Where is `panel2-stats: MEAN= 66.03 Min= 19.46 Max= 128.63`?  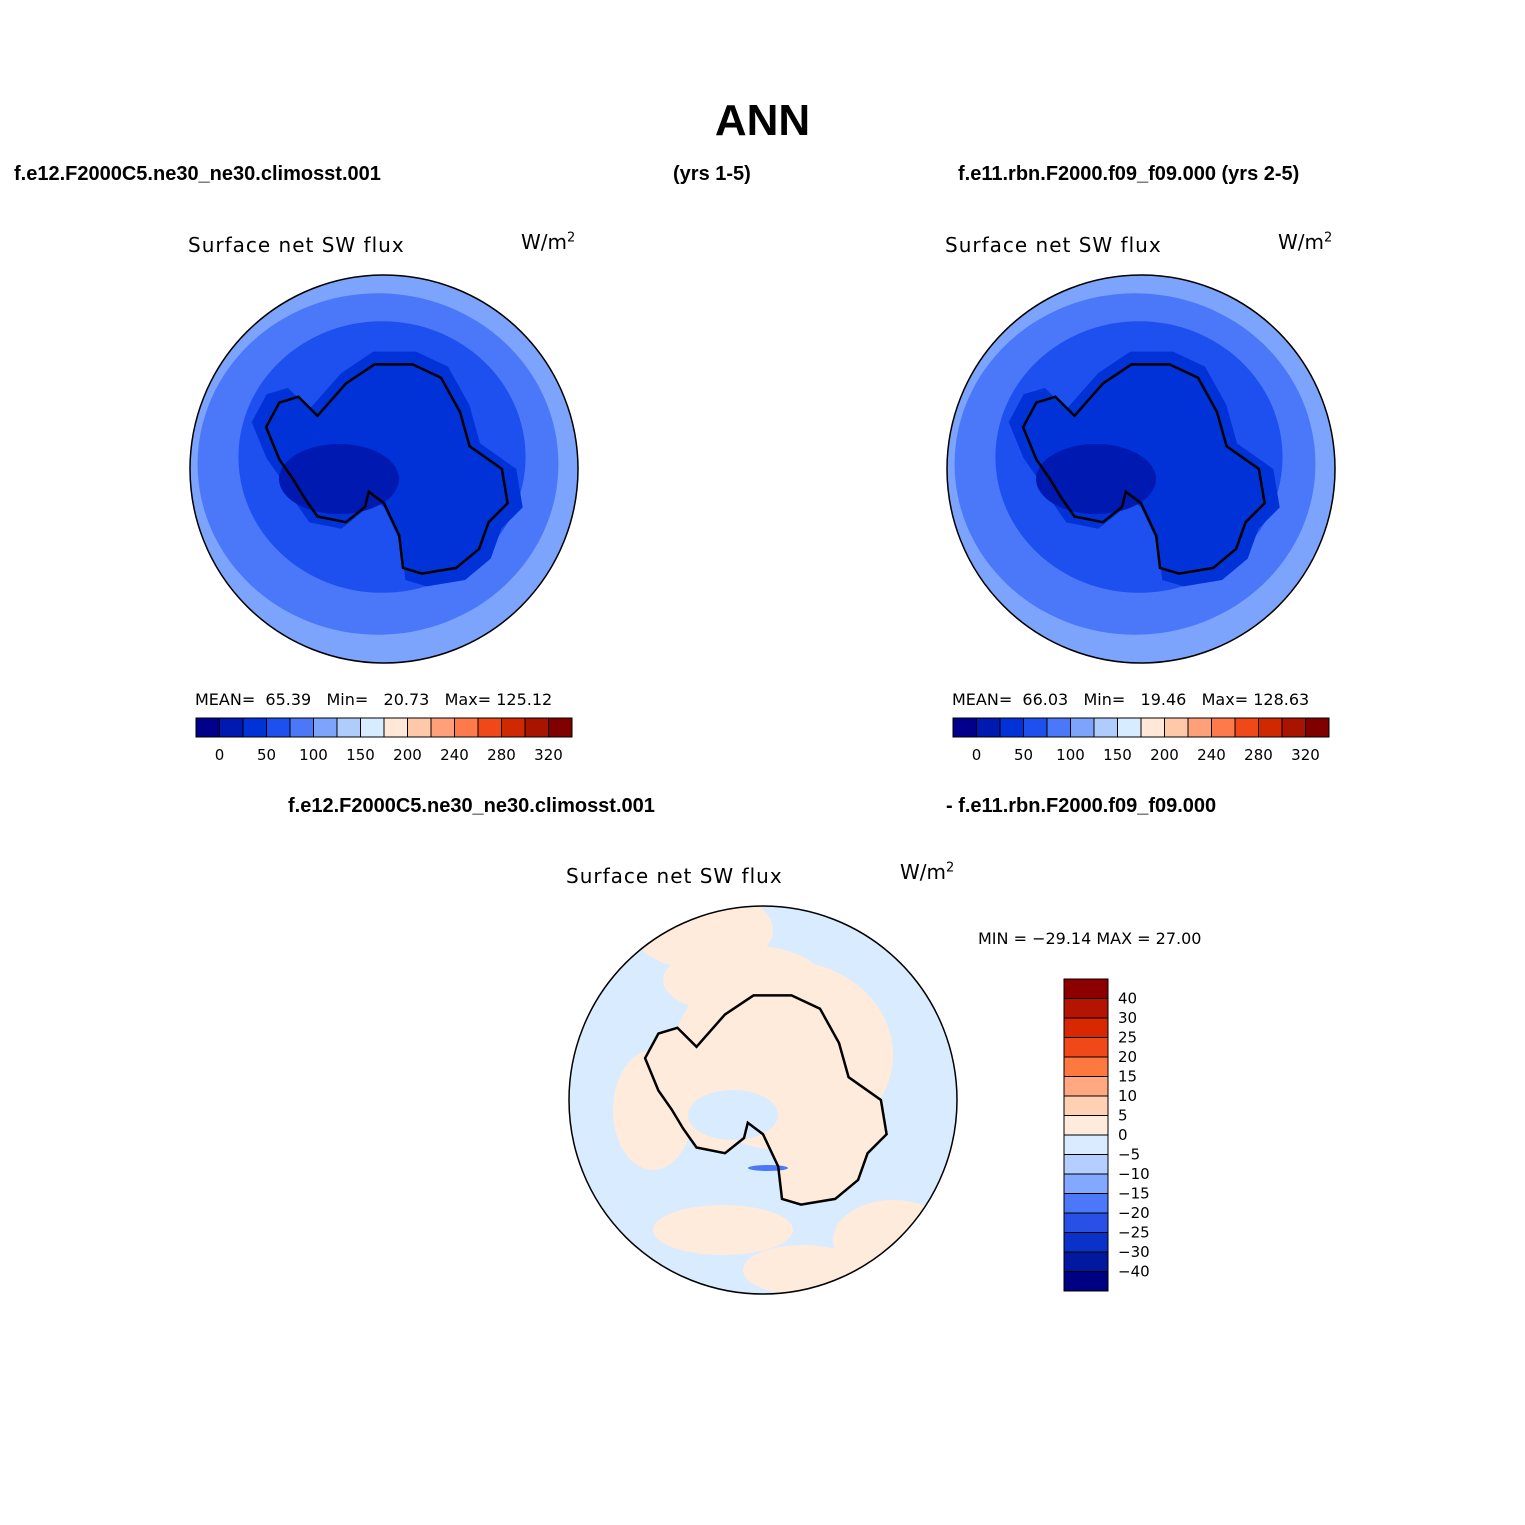
panel2-stats: MEAN= 66.03 Min= 19.46 Max= 128.63 is located at coordinates (1131, 699).